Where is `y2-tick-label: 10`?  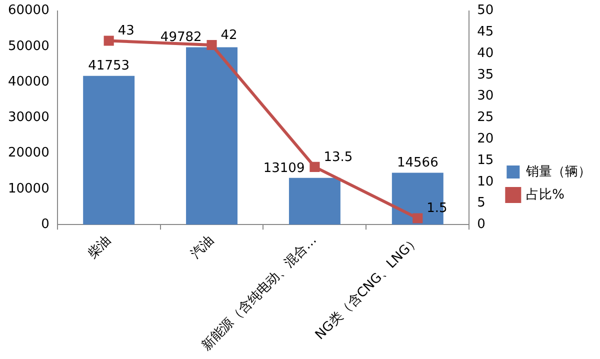
y2-tick-label: 10 is located at coordinates (485, 182).